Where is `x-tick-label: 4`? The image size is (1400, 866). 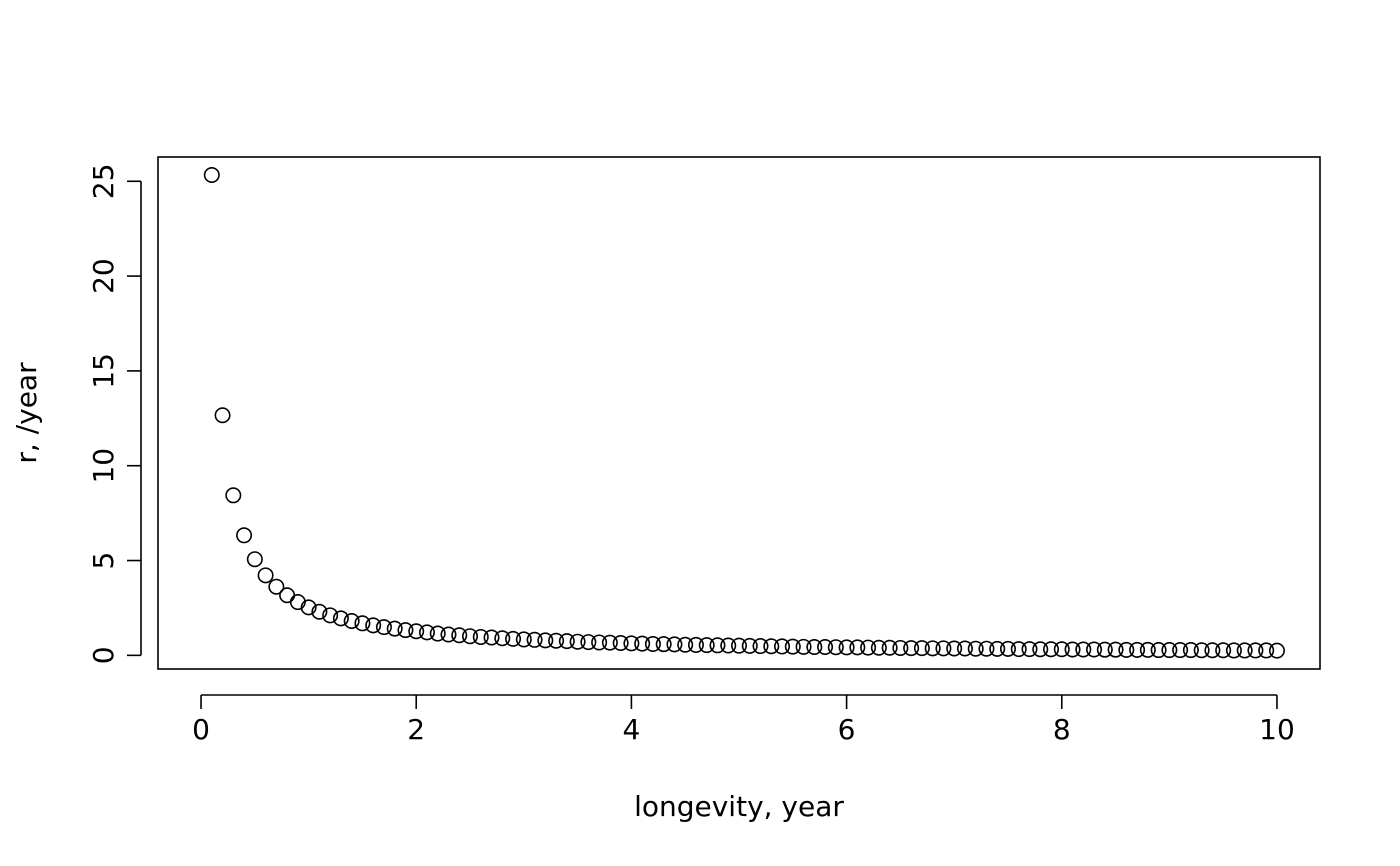 x-tick-label: 4 is located at coordinates (631, 729).